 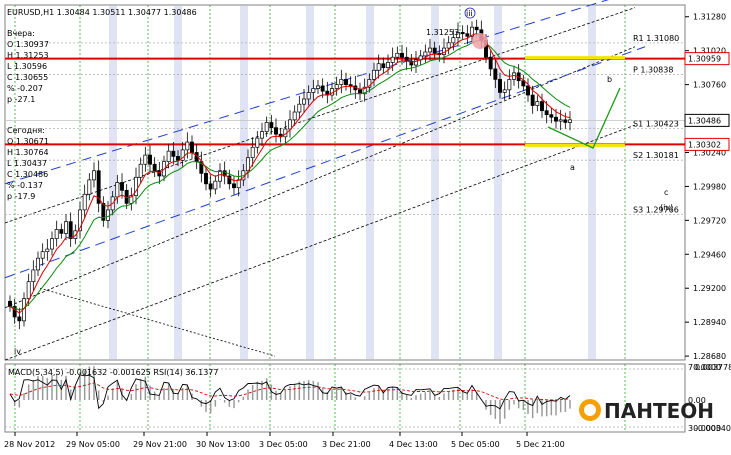 I want to click on current-price-label: 1.30486, so click(x=704, y=120).